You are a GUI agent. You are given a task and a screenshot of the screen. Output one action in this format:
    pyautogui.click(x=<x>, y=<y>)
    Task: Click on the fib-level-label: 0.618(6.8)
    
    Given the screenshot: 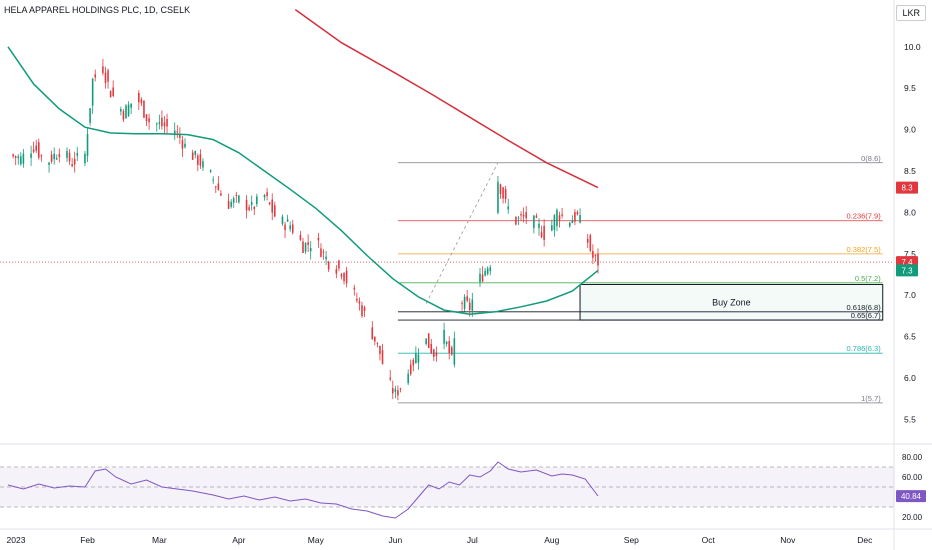 What is the action you would take?
    pyautogui.click(x=864, y=307)
    